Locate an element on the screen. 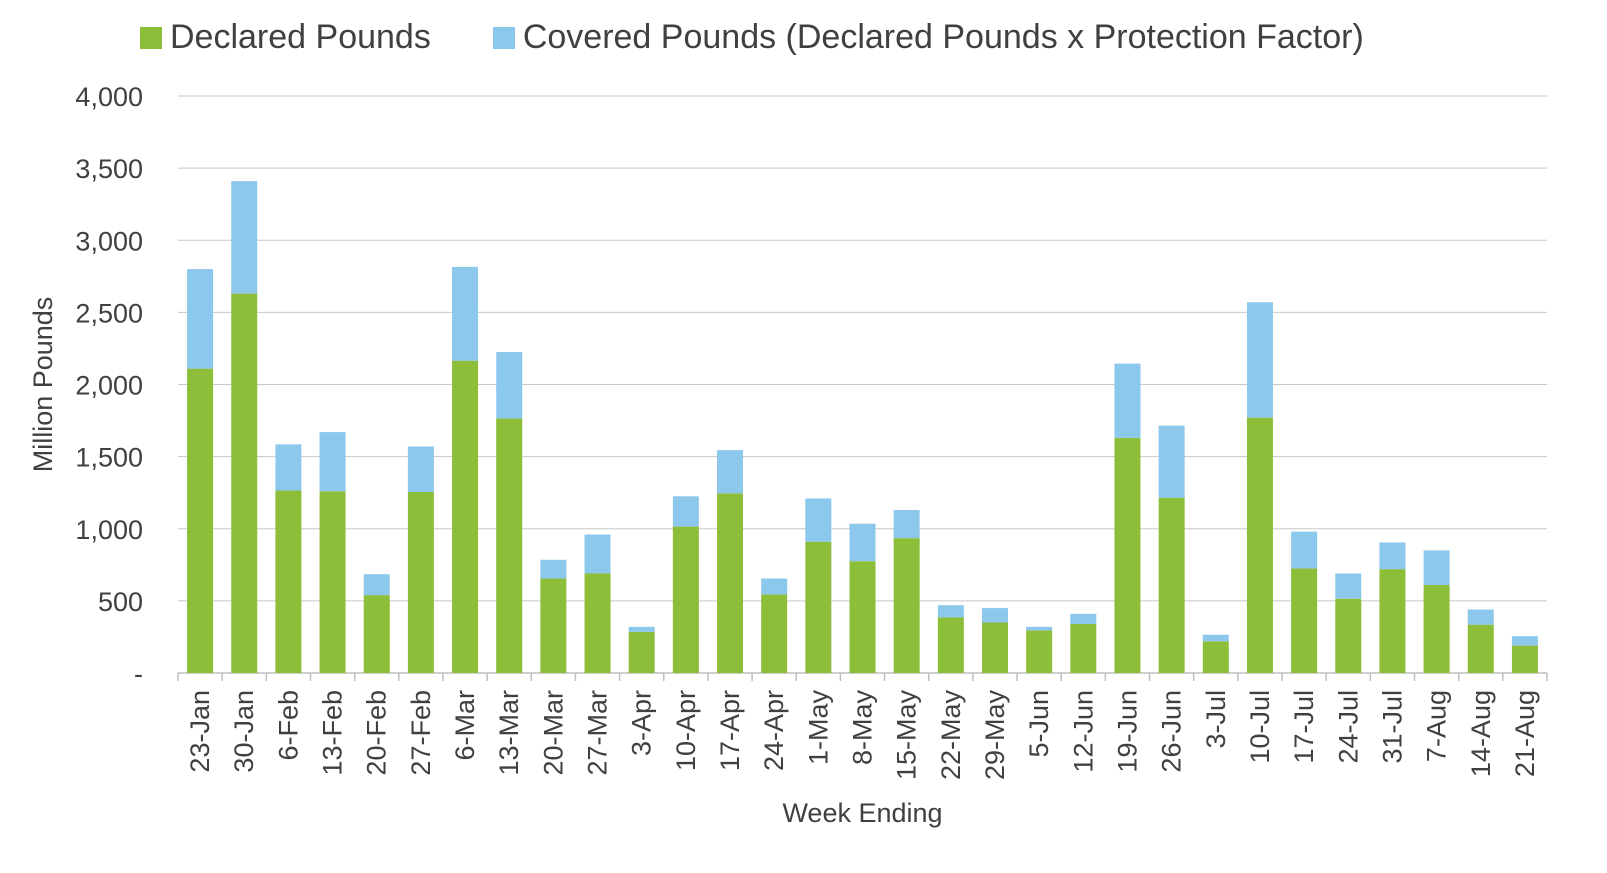 This screenshot has width=1607, height=873. x-category-label: 3-Jul is located at coordinates (1216, 719).